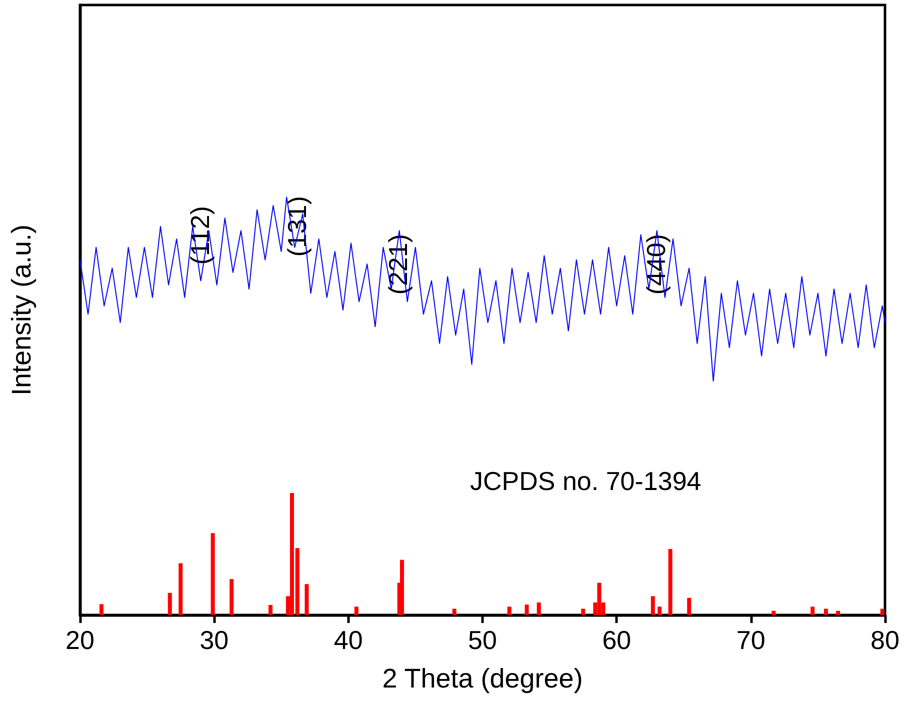  I want to click on x-tick-label: 50, so click(482, 640).